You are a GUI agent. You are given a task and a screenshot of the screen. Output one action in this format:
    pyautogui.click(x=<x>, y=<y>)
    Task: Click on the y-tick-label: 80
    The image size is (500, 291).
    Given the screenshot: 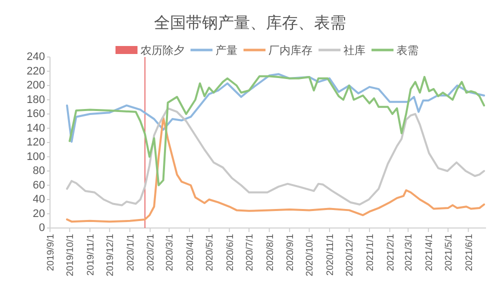 What is the action you would take?
    pyautogui.click(x=38, y=171)
    